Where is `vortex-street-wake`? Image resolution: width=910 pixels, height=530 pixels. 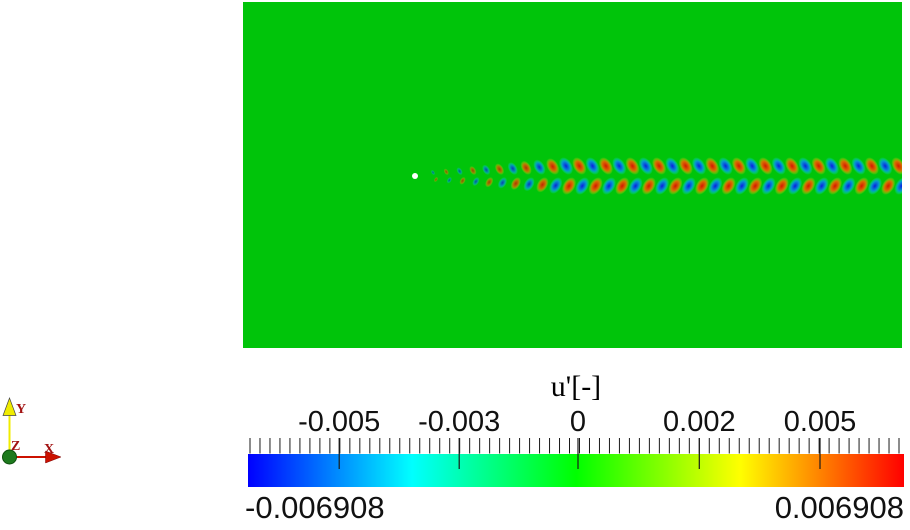
vortex-street-wake is located at coordinates (666, 176).